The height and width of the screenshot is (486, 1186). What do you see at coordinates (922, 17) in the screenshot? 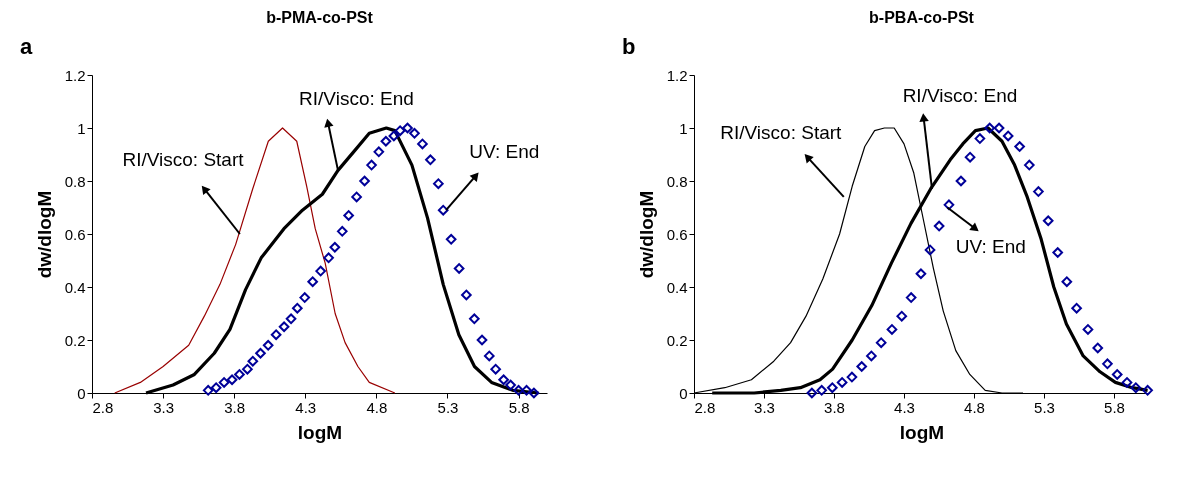
I see `chart-title: b-PBA-co-PSt` at bounding box center [922, 17].